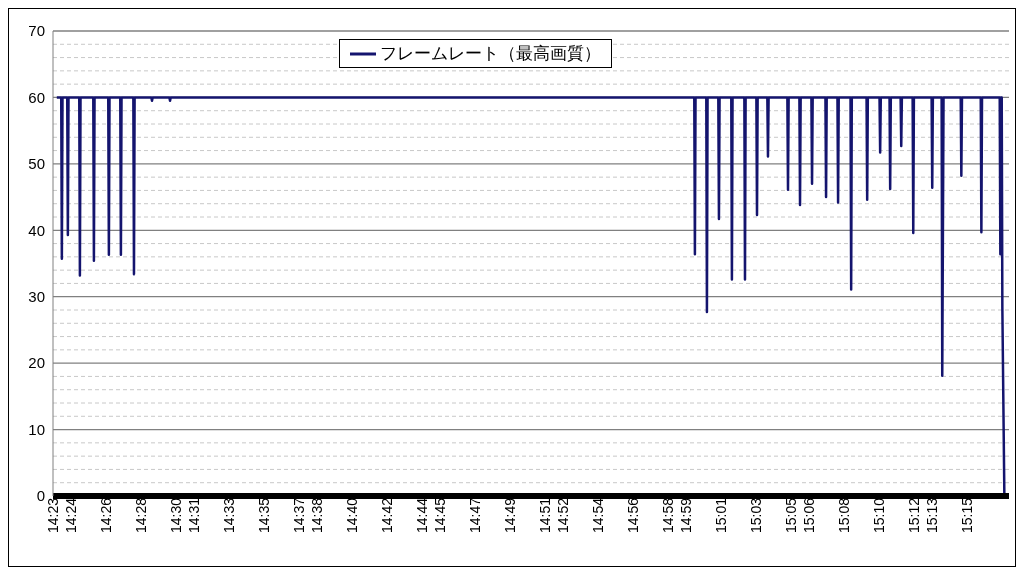 The image size is (1024, 575). I want to click on y-tick-label: 50, so click(36, 164).